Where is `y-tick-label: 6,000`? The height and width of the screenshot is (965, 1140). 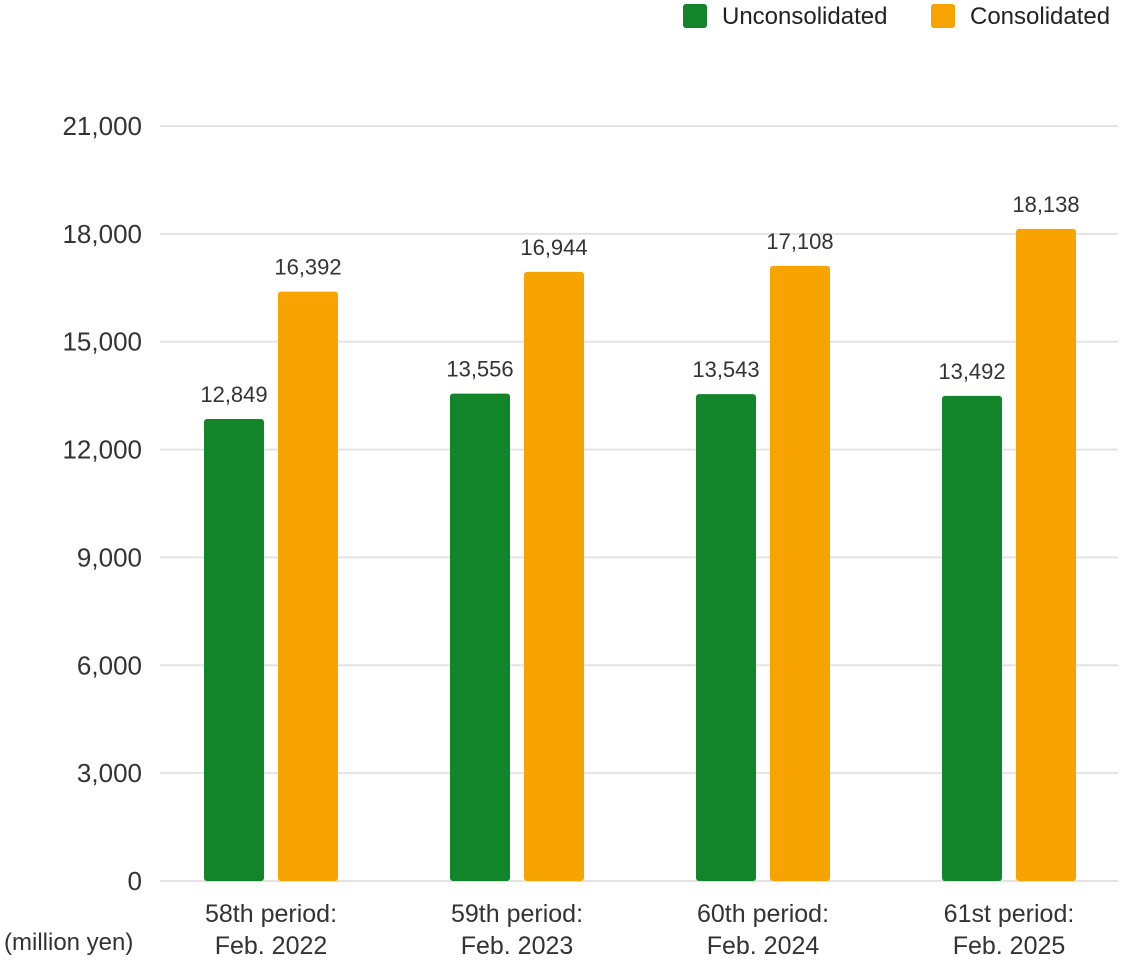 y-tick-label: 6,000 is located at coordinates (109, 665).